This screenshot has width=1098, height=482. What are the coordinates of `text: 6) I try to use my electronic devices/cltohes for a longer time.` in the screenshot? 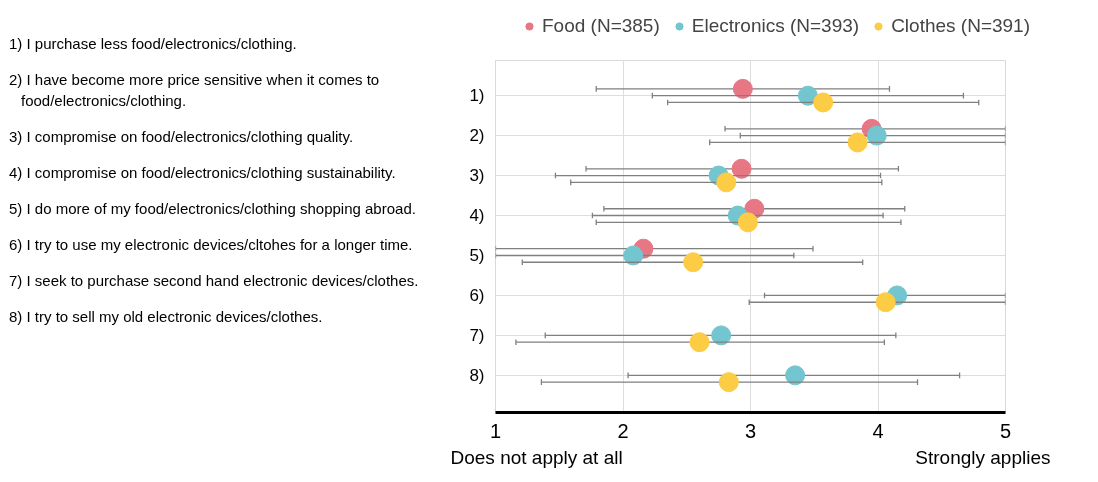 It's located at (211, 245).